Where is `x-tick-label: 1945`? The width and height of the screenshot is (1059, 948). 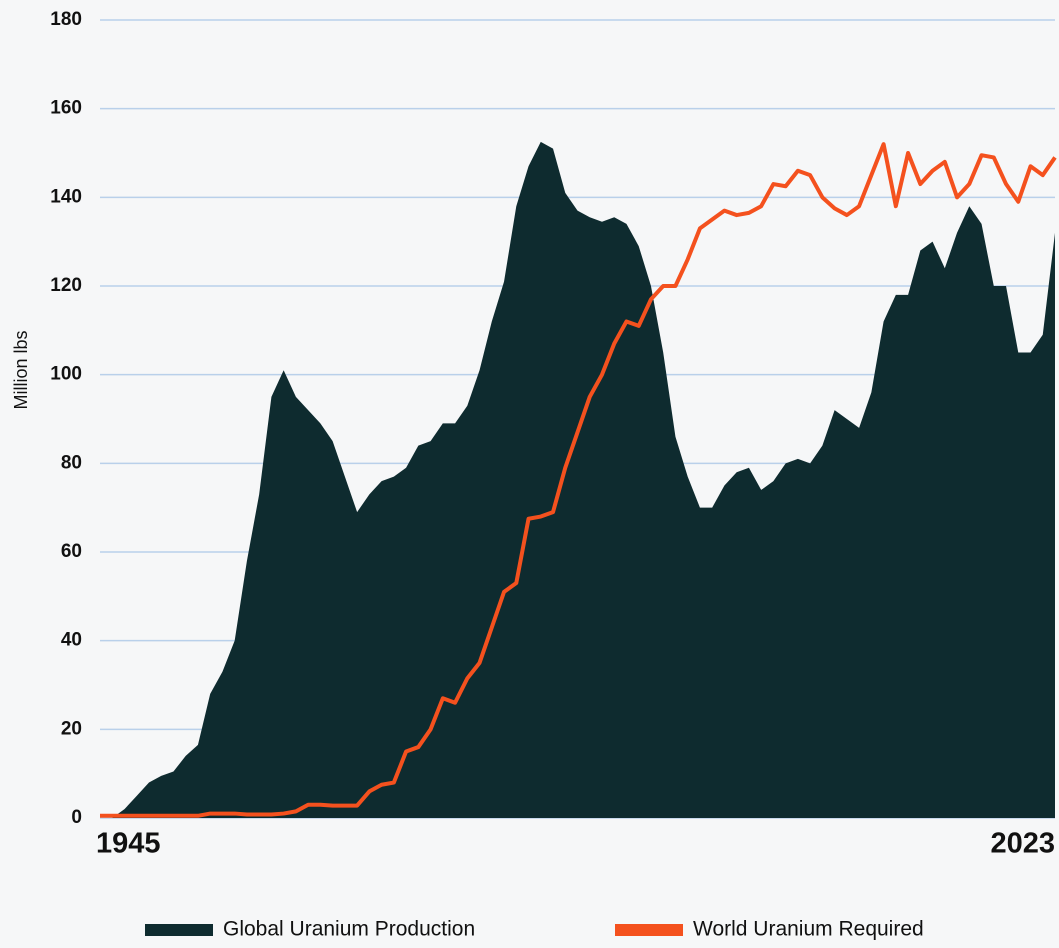 x-tick-label: 1945 is located at coordinates (128, 844).